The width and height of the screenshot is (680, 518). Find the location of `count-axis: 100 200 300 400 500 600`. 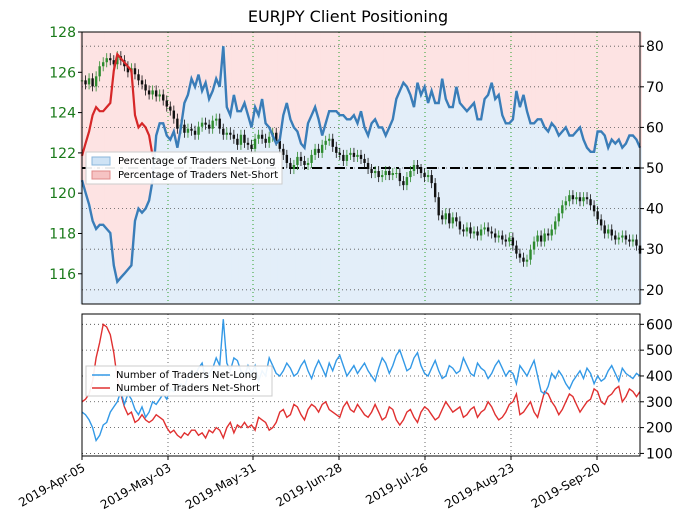

count-axis: 100 200 300 400 500 600 is located at coordinates (656, 389).